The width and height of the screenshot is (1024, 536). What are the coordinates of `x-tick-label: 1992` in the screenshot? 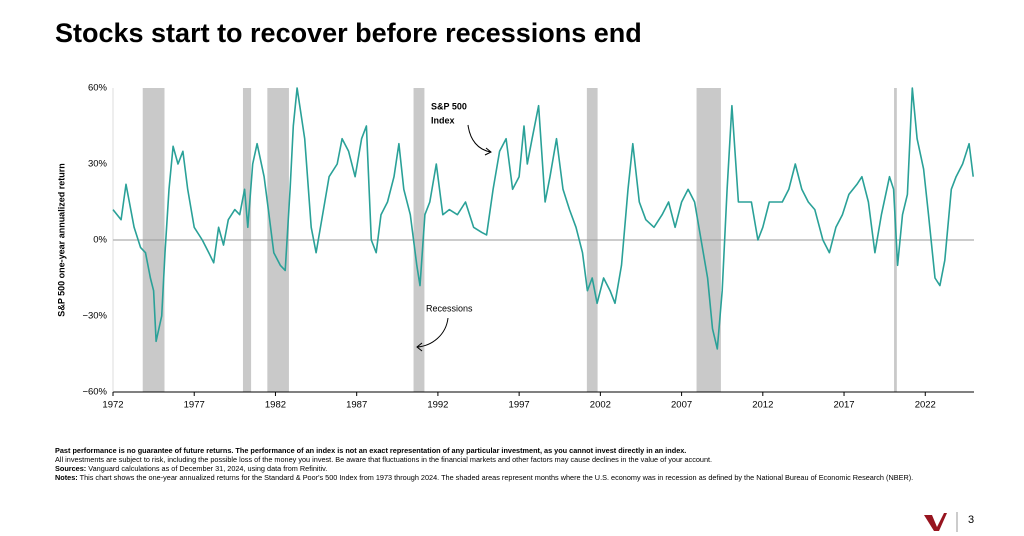 It's located at (437, 405).